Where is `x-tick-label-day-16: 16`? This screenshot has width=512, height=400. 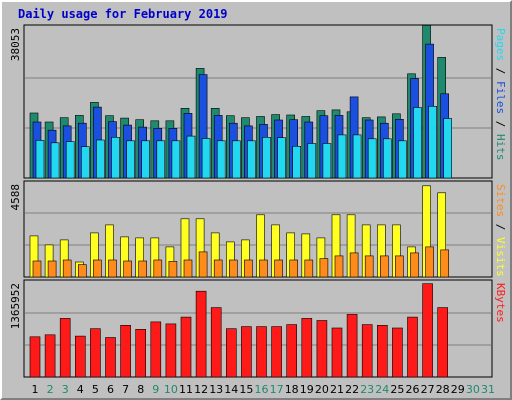
x-tick-label-day-16: 16 is located at coordinates (262, 389).